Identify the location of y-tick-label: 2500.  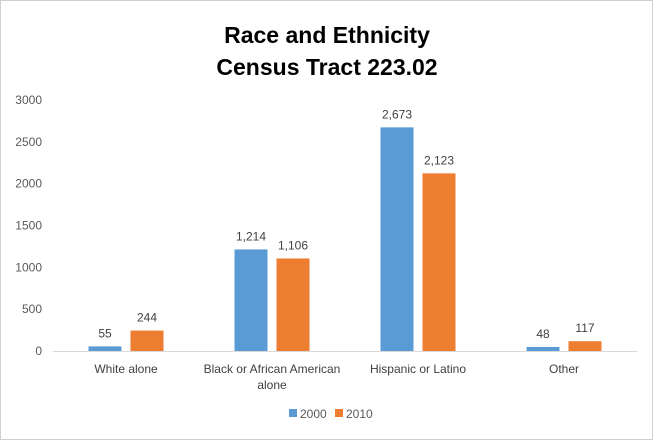
(28, 142).